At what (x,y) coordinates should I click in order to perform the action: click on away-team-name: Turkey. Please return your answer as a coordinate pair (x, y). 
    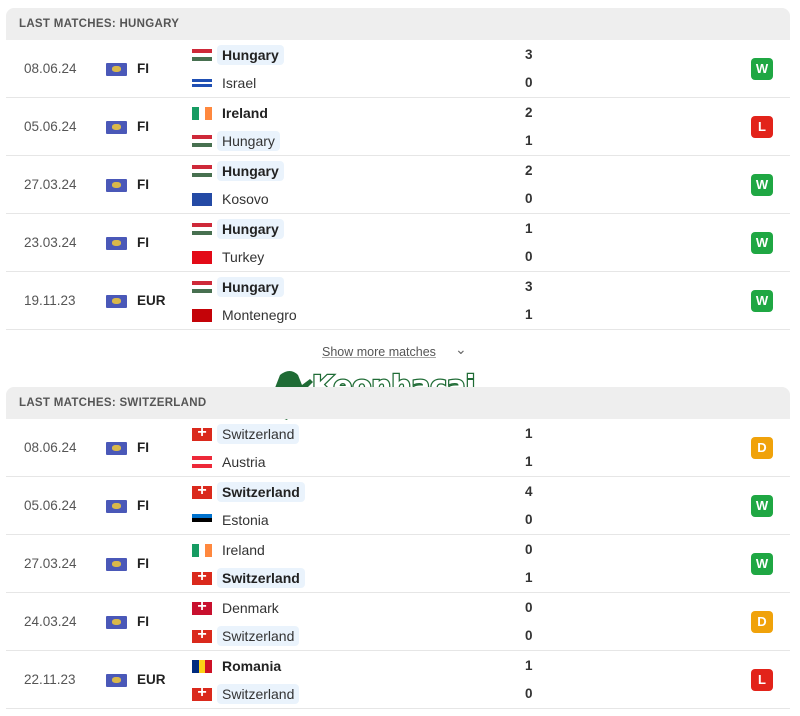
    Looking at the image, I should click on (243, 257).